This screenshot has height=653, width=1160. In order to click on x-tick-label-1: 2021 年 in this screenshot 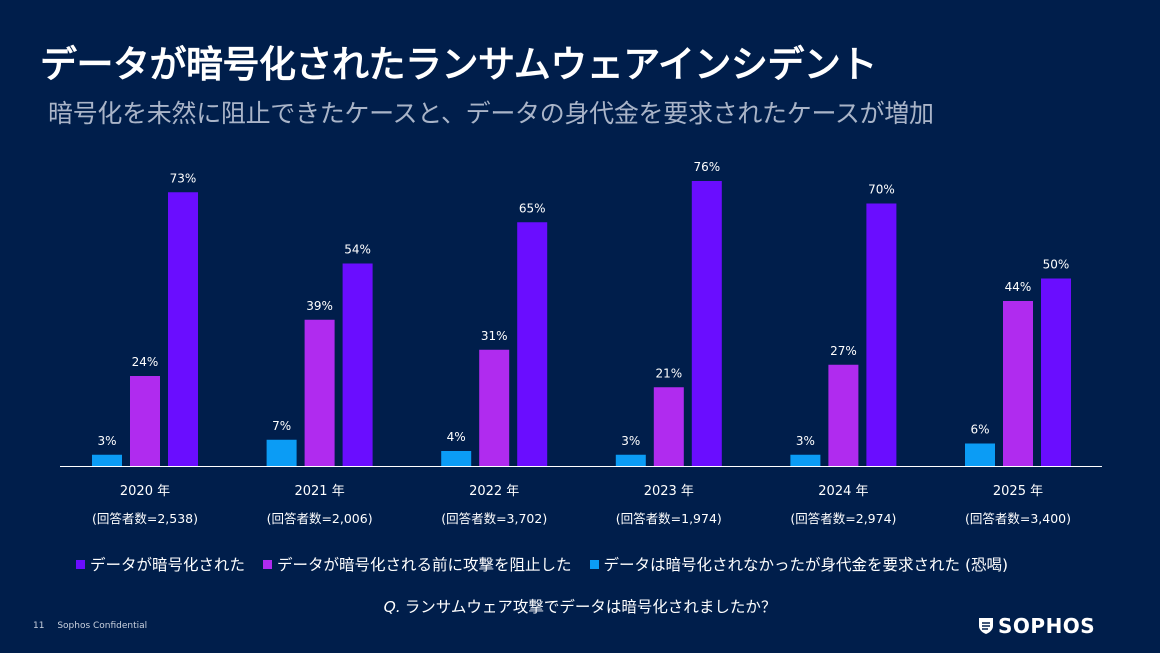, I will do `click(319, 491)`.